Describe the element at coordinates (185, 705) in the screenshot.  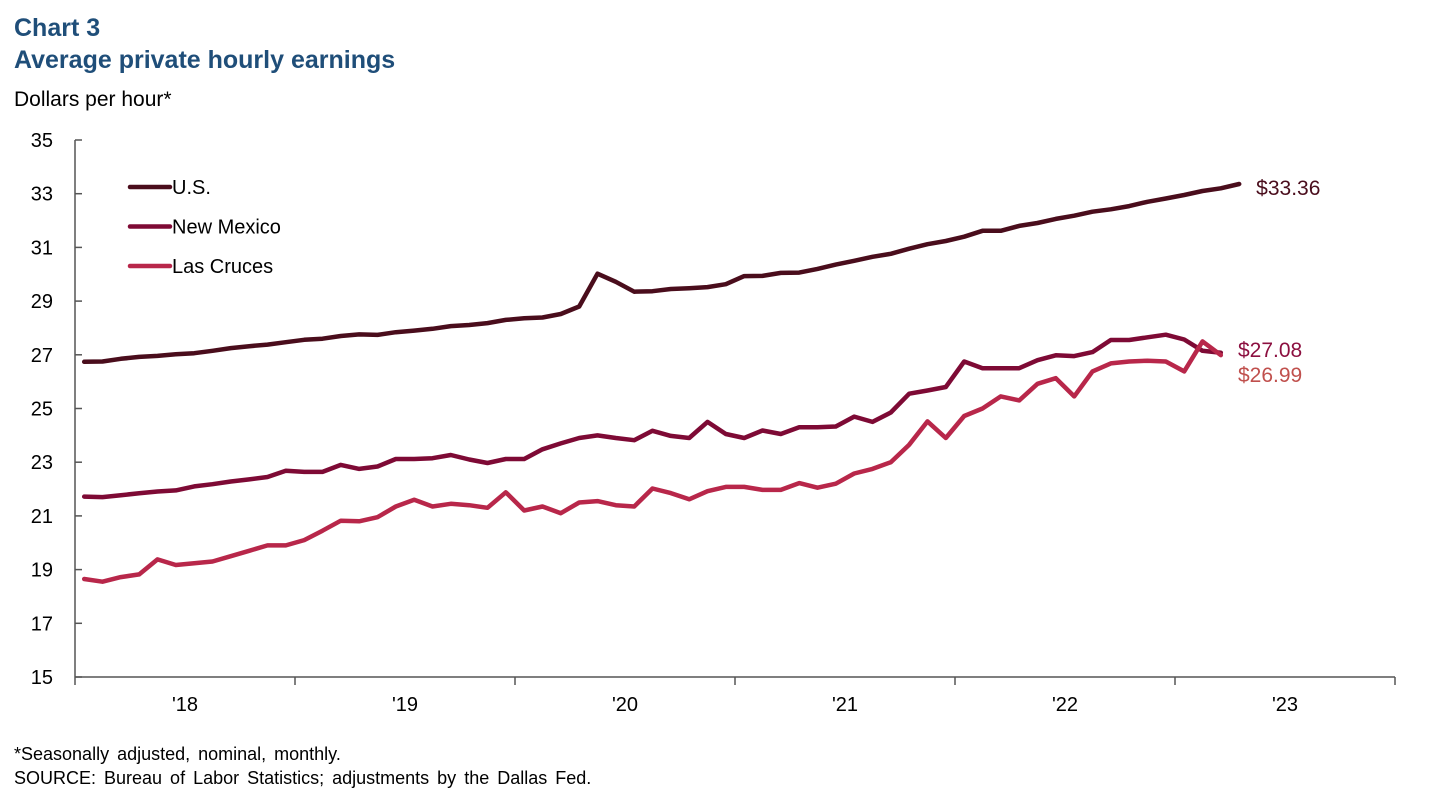
I see `x-tick-label: '18` at that location.